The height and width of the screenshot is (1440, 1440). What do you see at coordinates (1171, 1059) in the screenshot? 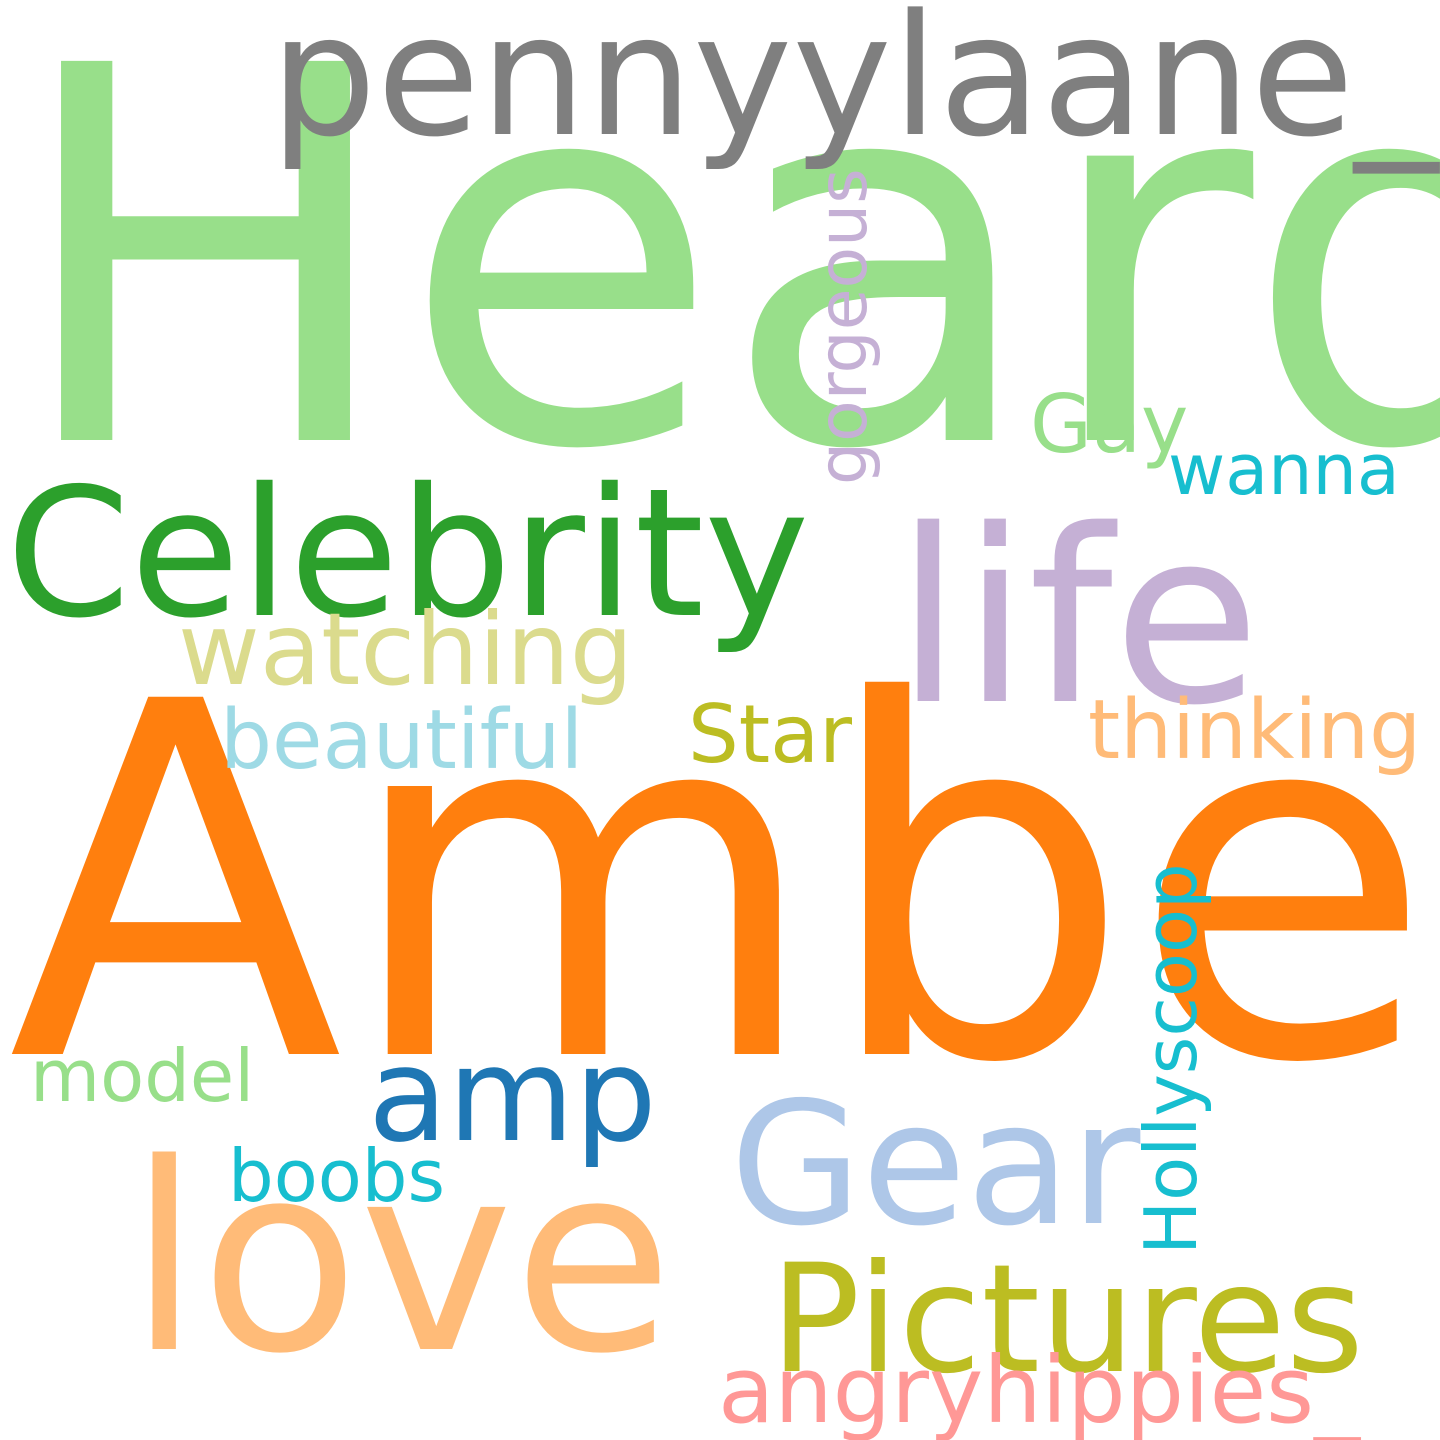
I see `word-hollyscoop: Hollyscoop` at bounding box center [1171, 1059].